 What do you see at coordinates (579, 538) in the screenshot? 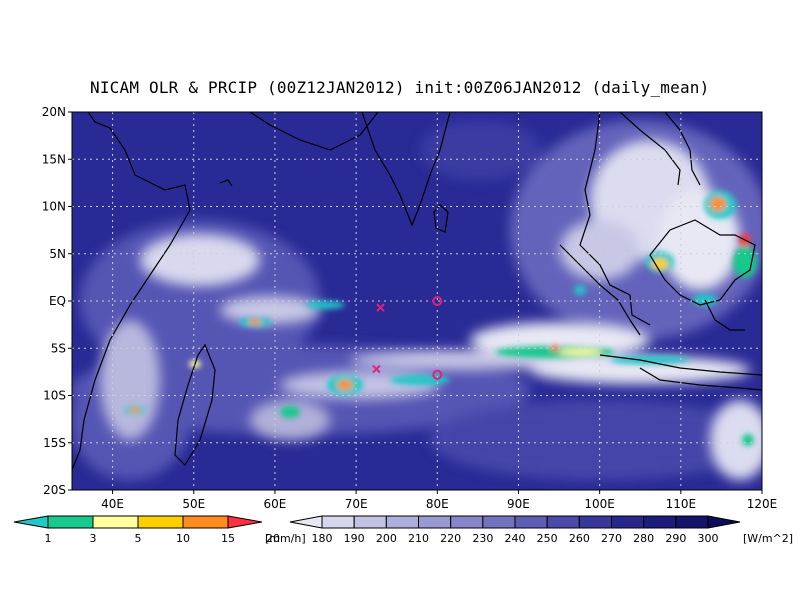
I see `colorbar-level-label: 260` at bounding box center [579, 538].